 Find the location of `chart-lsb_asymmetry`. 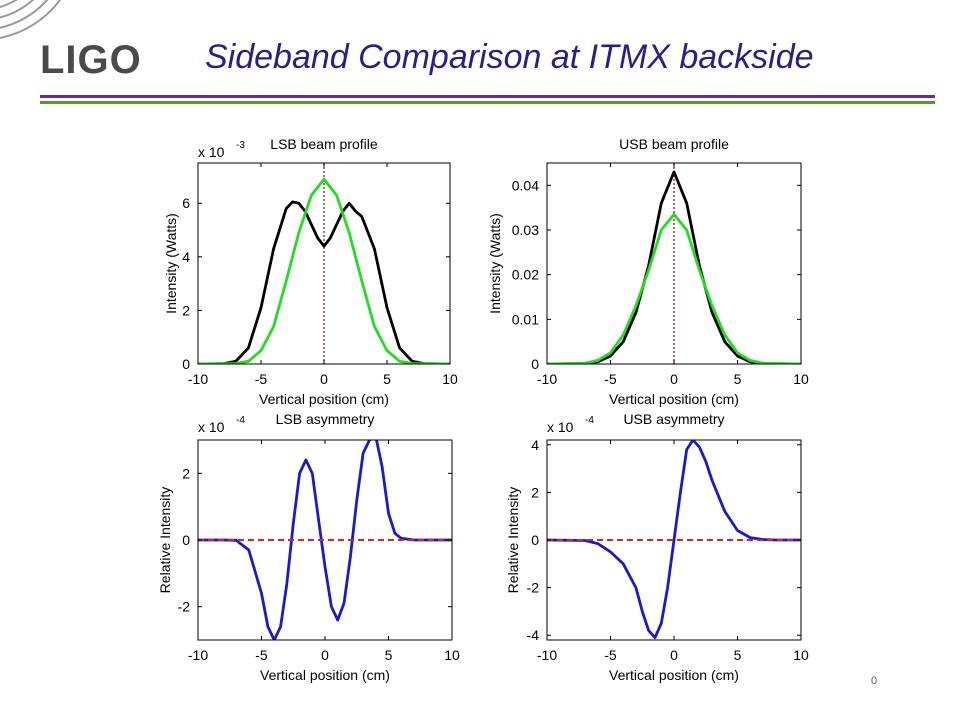

chart-lsb_asymmetry is located at coordinates (325, 540).